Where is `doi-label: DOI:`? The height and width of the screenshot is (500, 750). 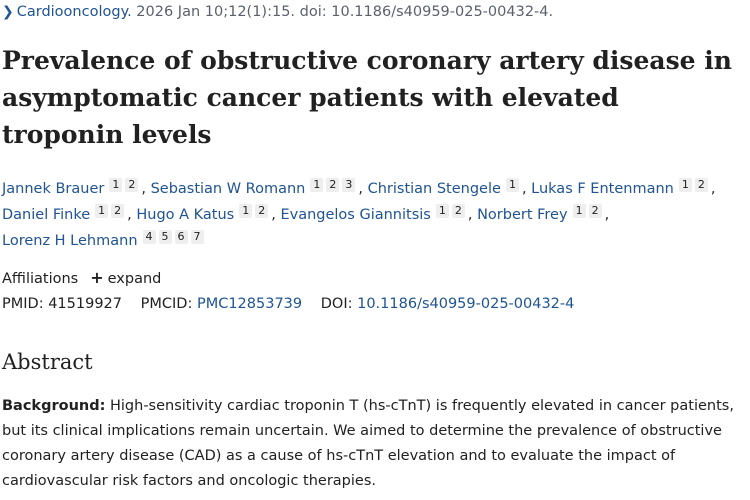 doi-label: DOI: is located at coordinates (336, 304).